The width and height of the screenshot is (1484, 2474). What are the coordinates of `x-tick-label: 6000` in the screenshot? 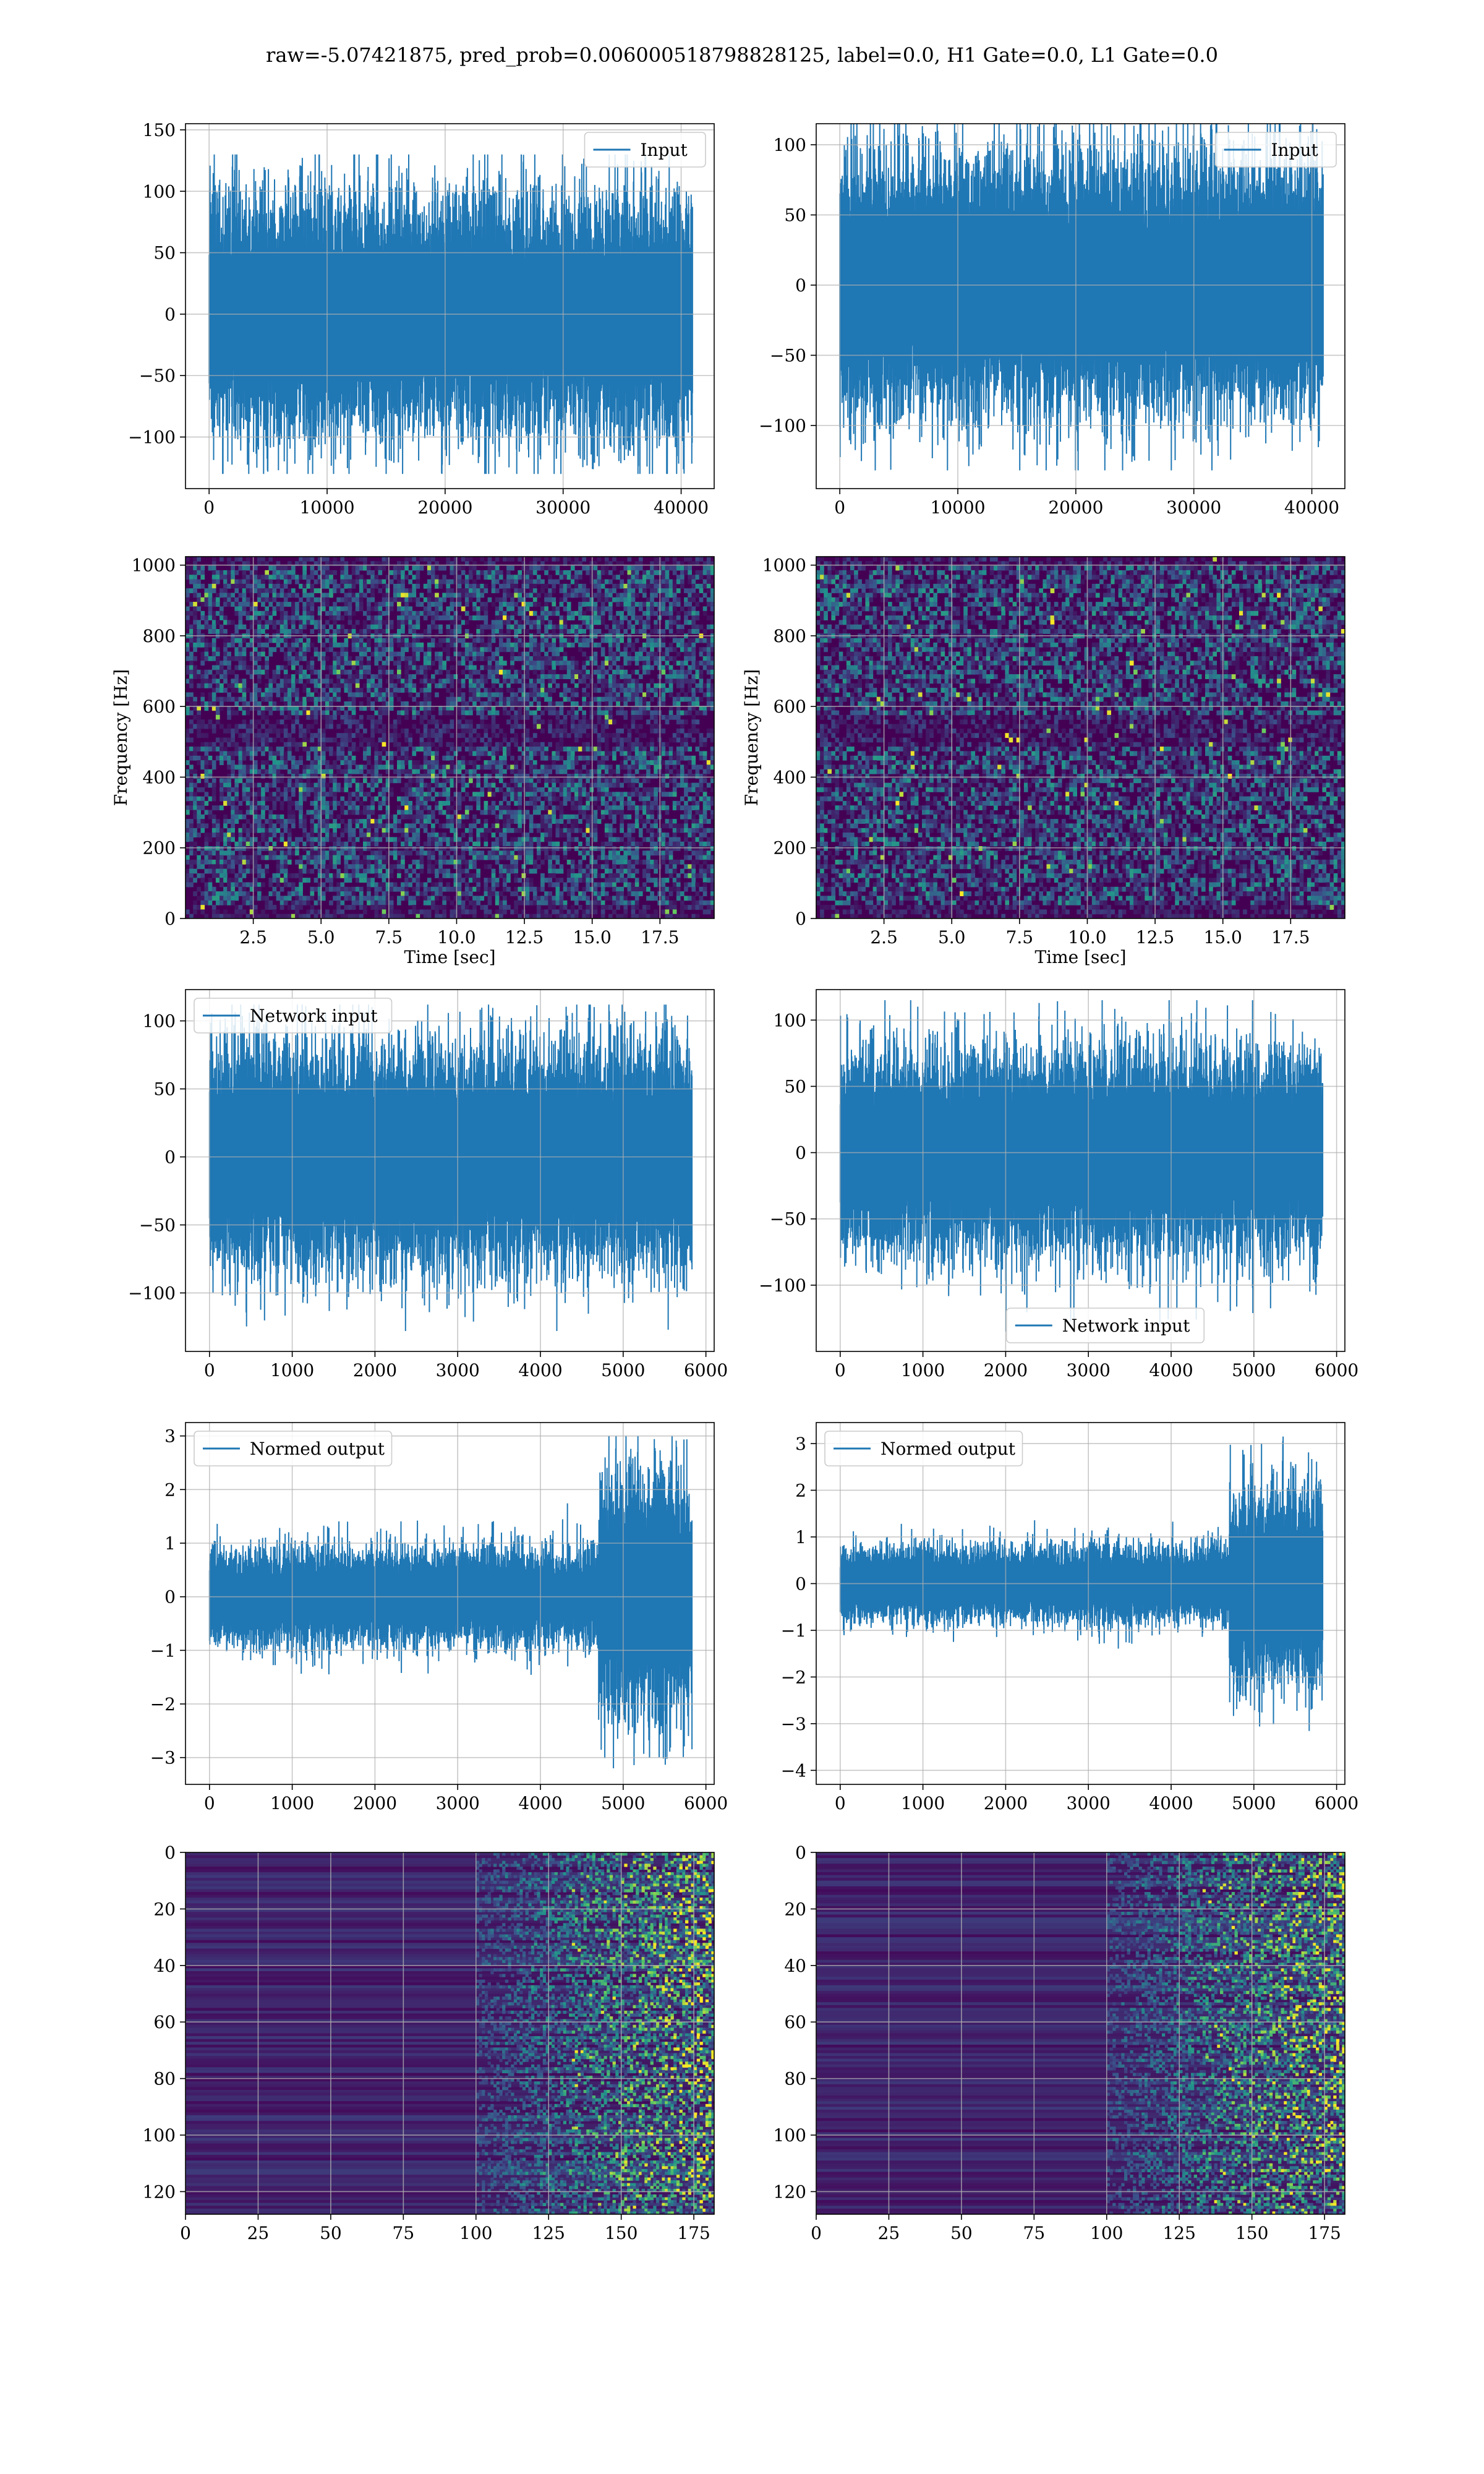 It's located at (706, 1370).